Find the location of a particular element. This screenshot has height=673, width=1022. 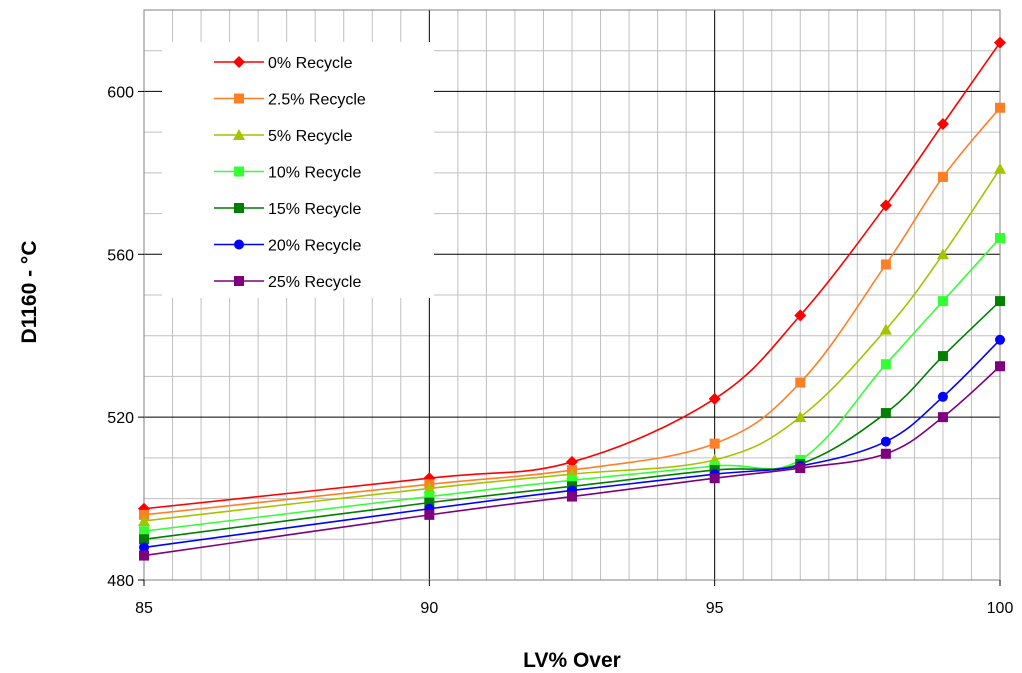

legend-item: 10% Recycle is located at coordinates (287, 173).